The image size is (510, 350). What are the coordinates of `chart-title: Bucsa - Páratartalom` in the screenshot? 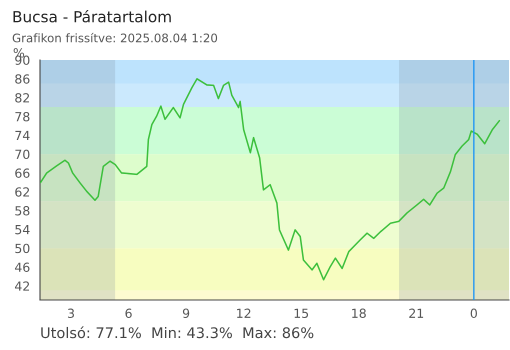 It's located at (92, 16).